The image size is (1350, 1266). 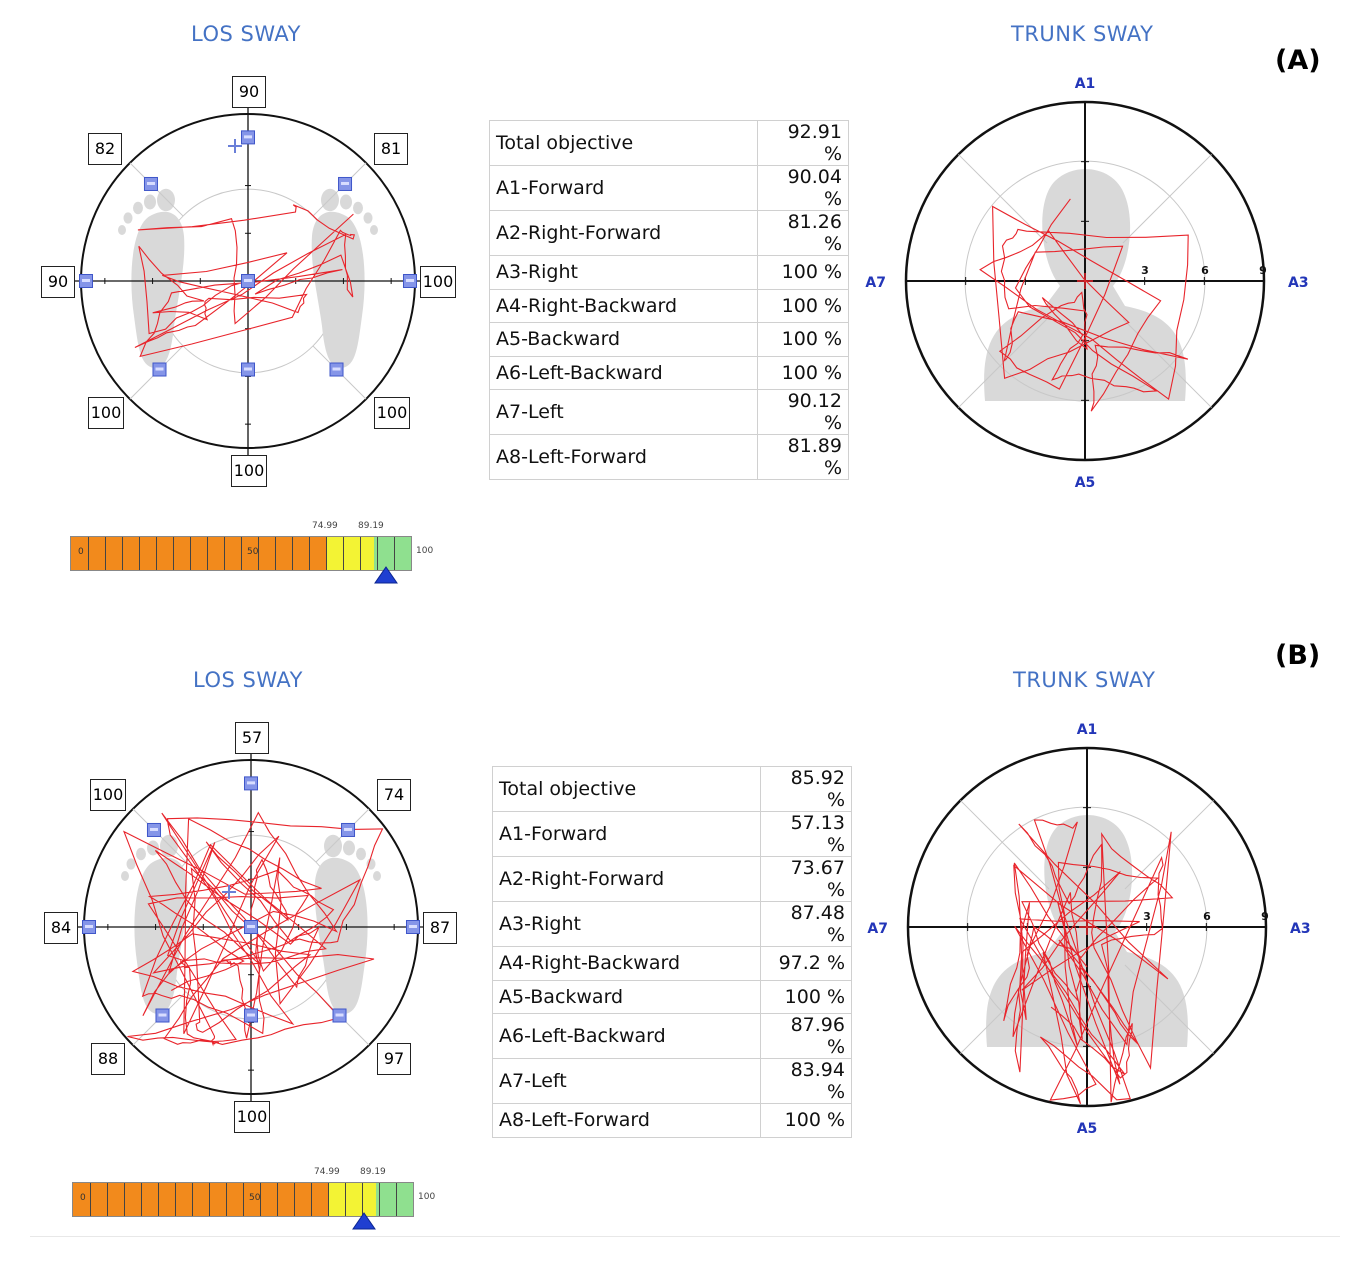 I want to click on los-score-s: 100, so click(x=249, y=471).